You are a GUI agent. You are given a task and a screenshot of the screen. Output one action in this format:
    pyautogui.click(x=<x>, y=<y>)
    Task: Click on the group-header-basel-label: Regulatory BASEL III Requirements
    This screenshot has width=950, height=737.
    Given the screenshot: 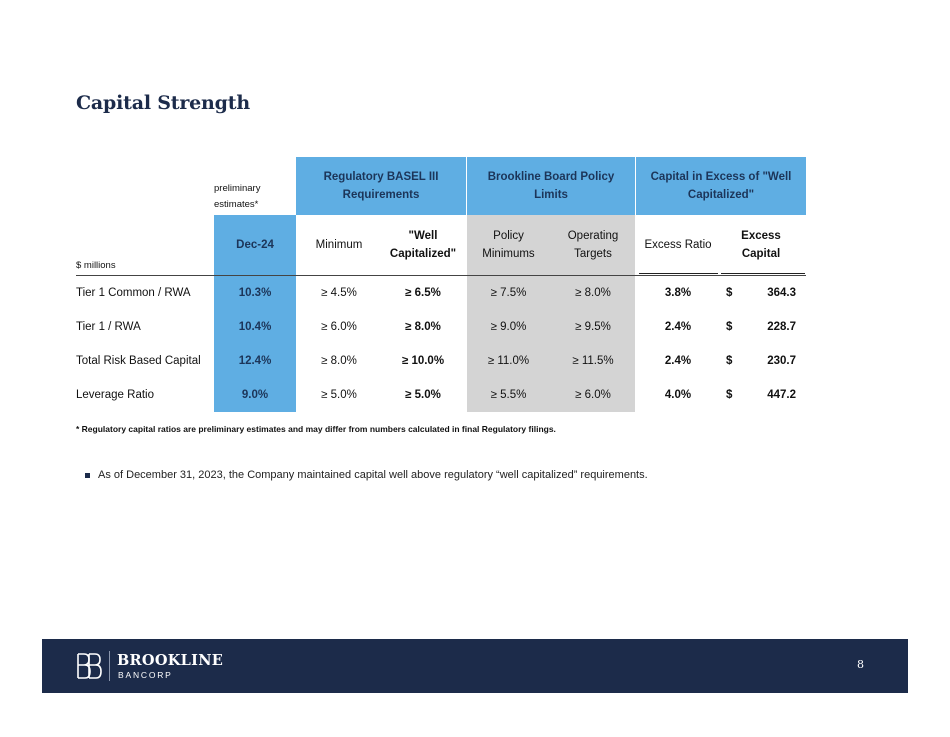 What is the action you would take?
    pyautogui.click(x=381, y=185)
    